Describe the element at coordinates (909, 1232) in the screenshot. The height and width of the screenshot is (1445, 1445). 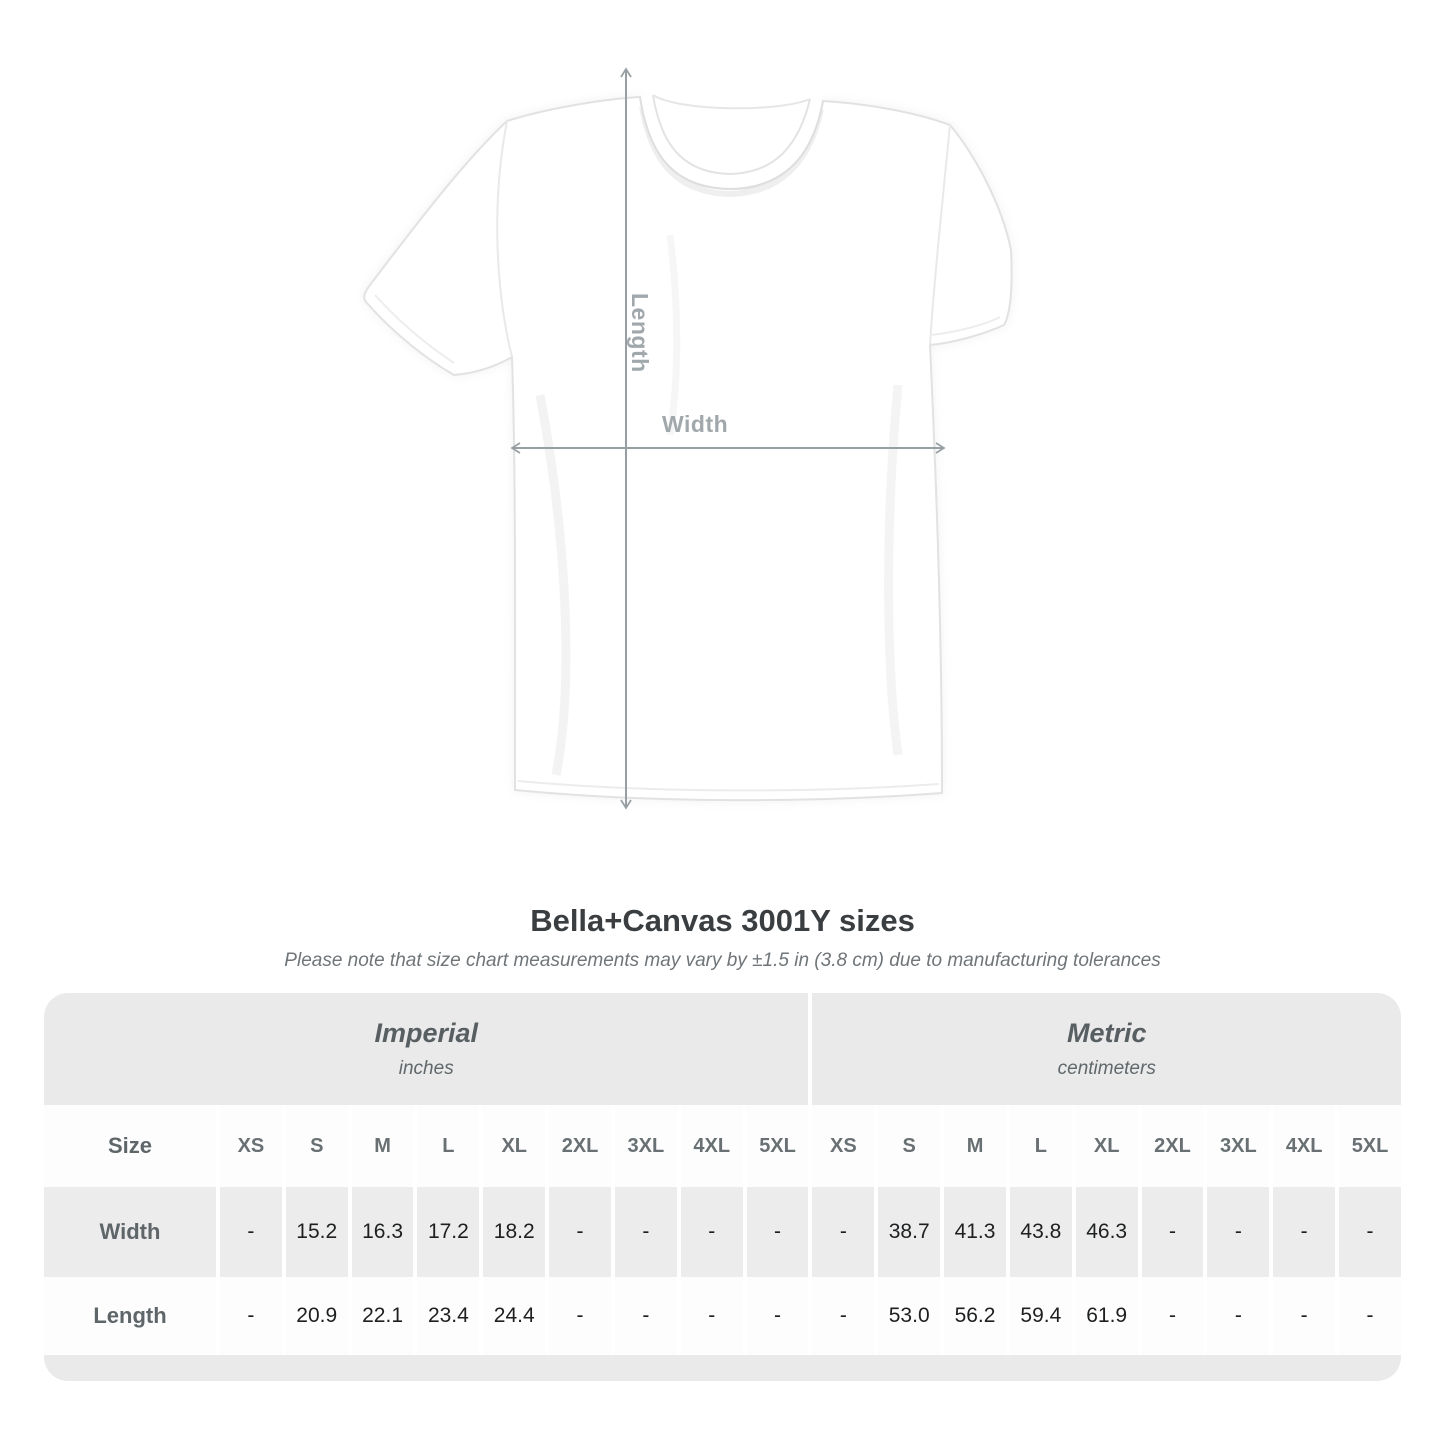
I see `measurement-value-cell: 38.7` at that location.